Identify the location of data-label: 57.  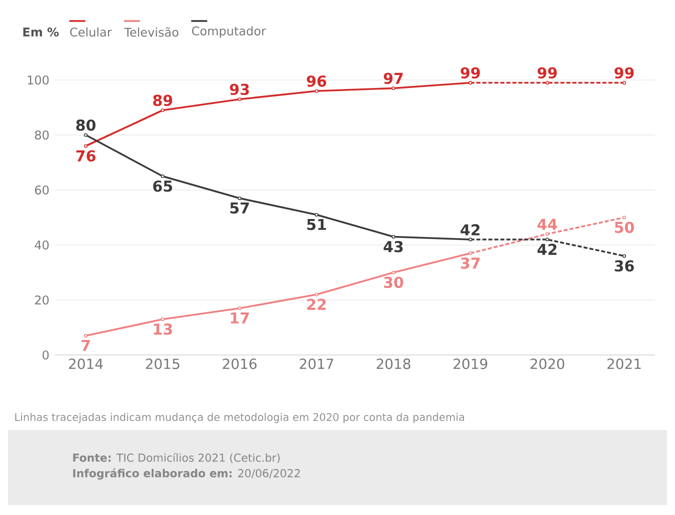
(239, 208).